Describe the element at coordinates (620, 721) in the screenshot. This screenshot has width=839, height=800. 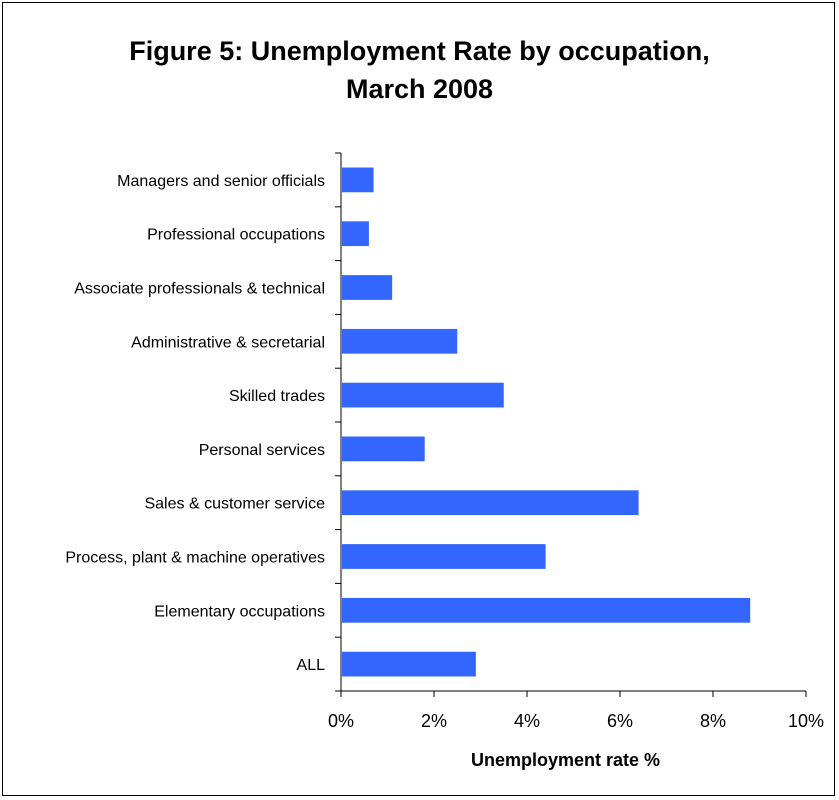
I see `x-tick-label: 6%` at that location.